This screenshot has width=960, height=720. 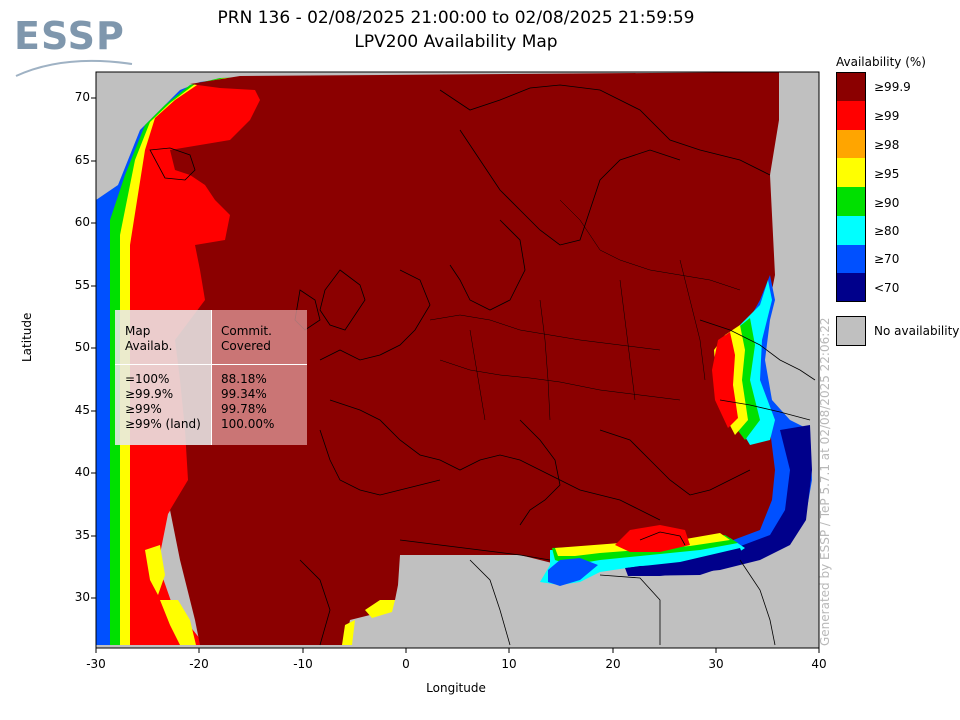 What do you see at coordinates (585, 310) in the screenshot?
I see `country-borders` at bounding box center [585, 310].